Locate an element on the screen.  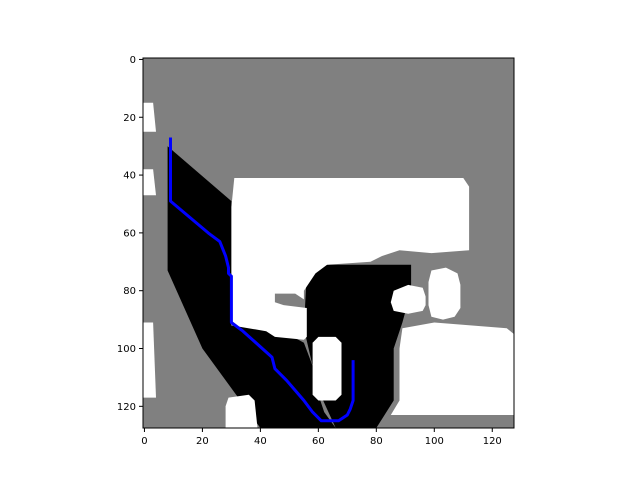
x-tick-label: 120 is located at coordinates (492, 441).